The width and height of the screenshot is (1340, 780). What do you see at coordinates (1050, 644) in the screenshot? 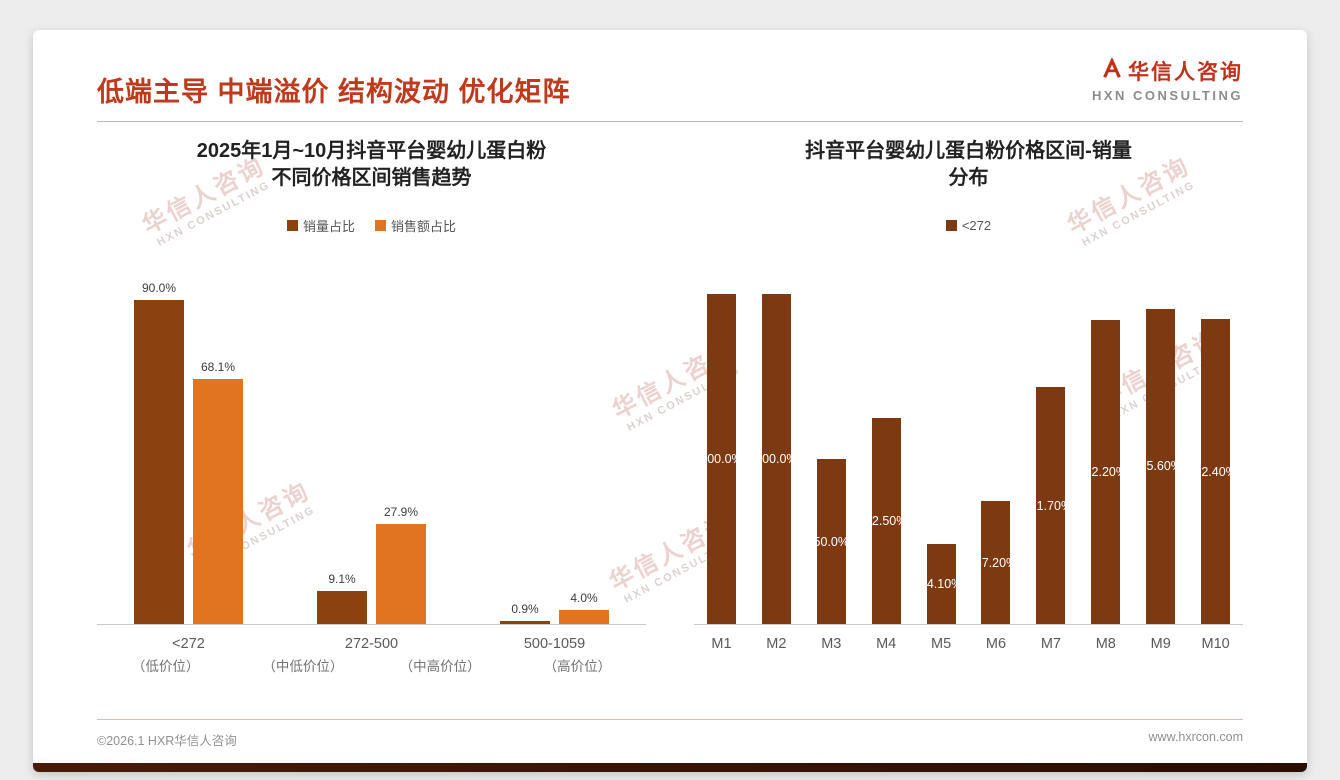
I see `category-label: M7` at bounding box center [1050, 644].